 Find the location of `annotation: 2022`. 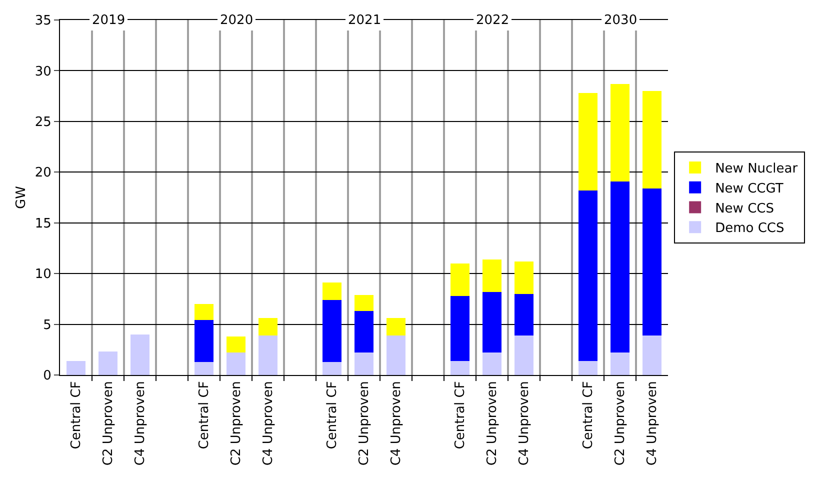

annotation: 2022 is located at coordinates (493, 20).